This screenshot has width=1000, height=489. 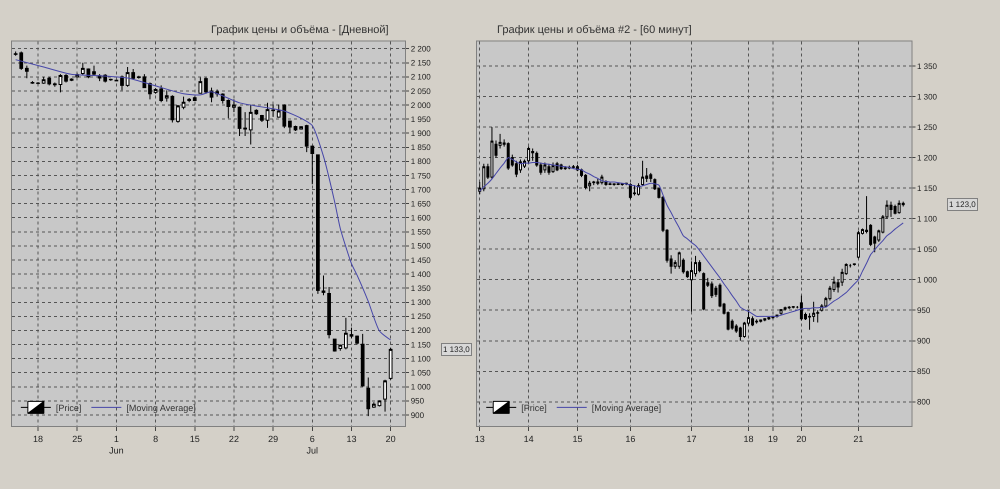 What do you see at coordinates (594, 30) in the screenshot?
I see `chart-title: График цены и объёма #2 - [60 минут]` at bounding box center [594, 30].